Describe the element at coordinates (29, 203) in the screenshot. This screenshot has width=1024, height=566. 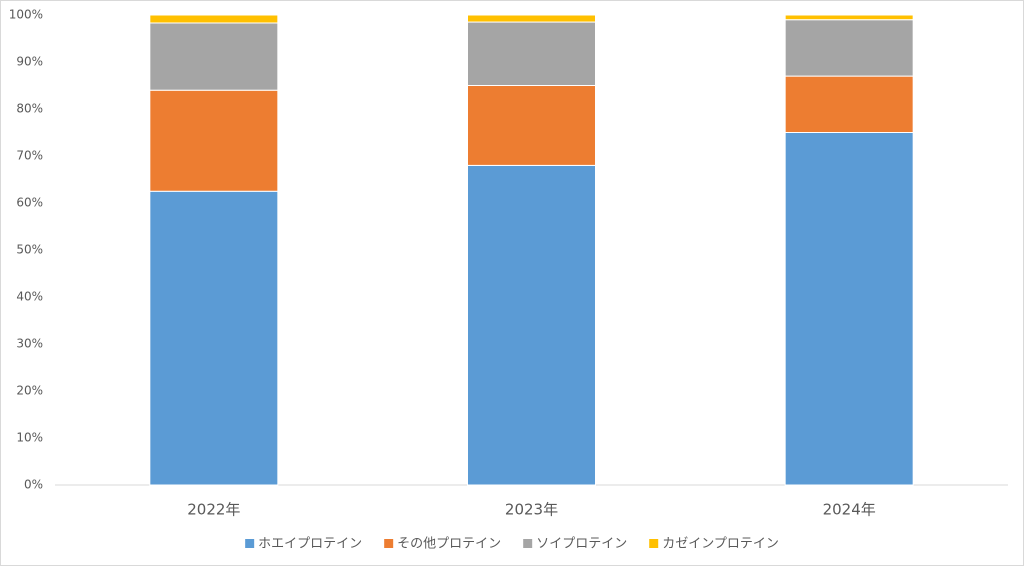
I see `y-tick-label: 60%` at that location.